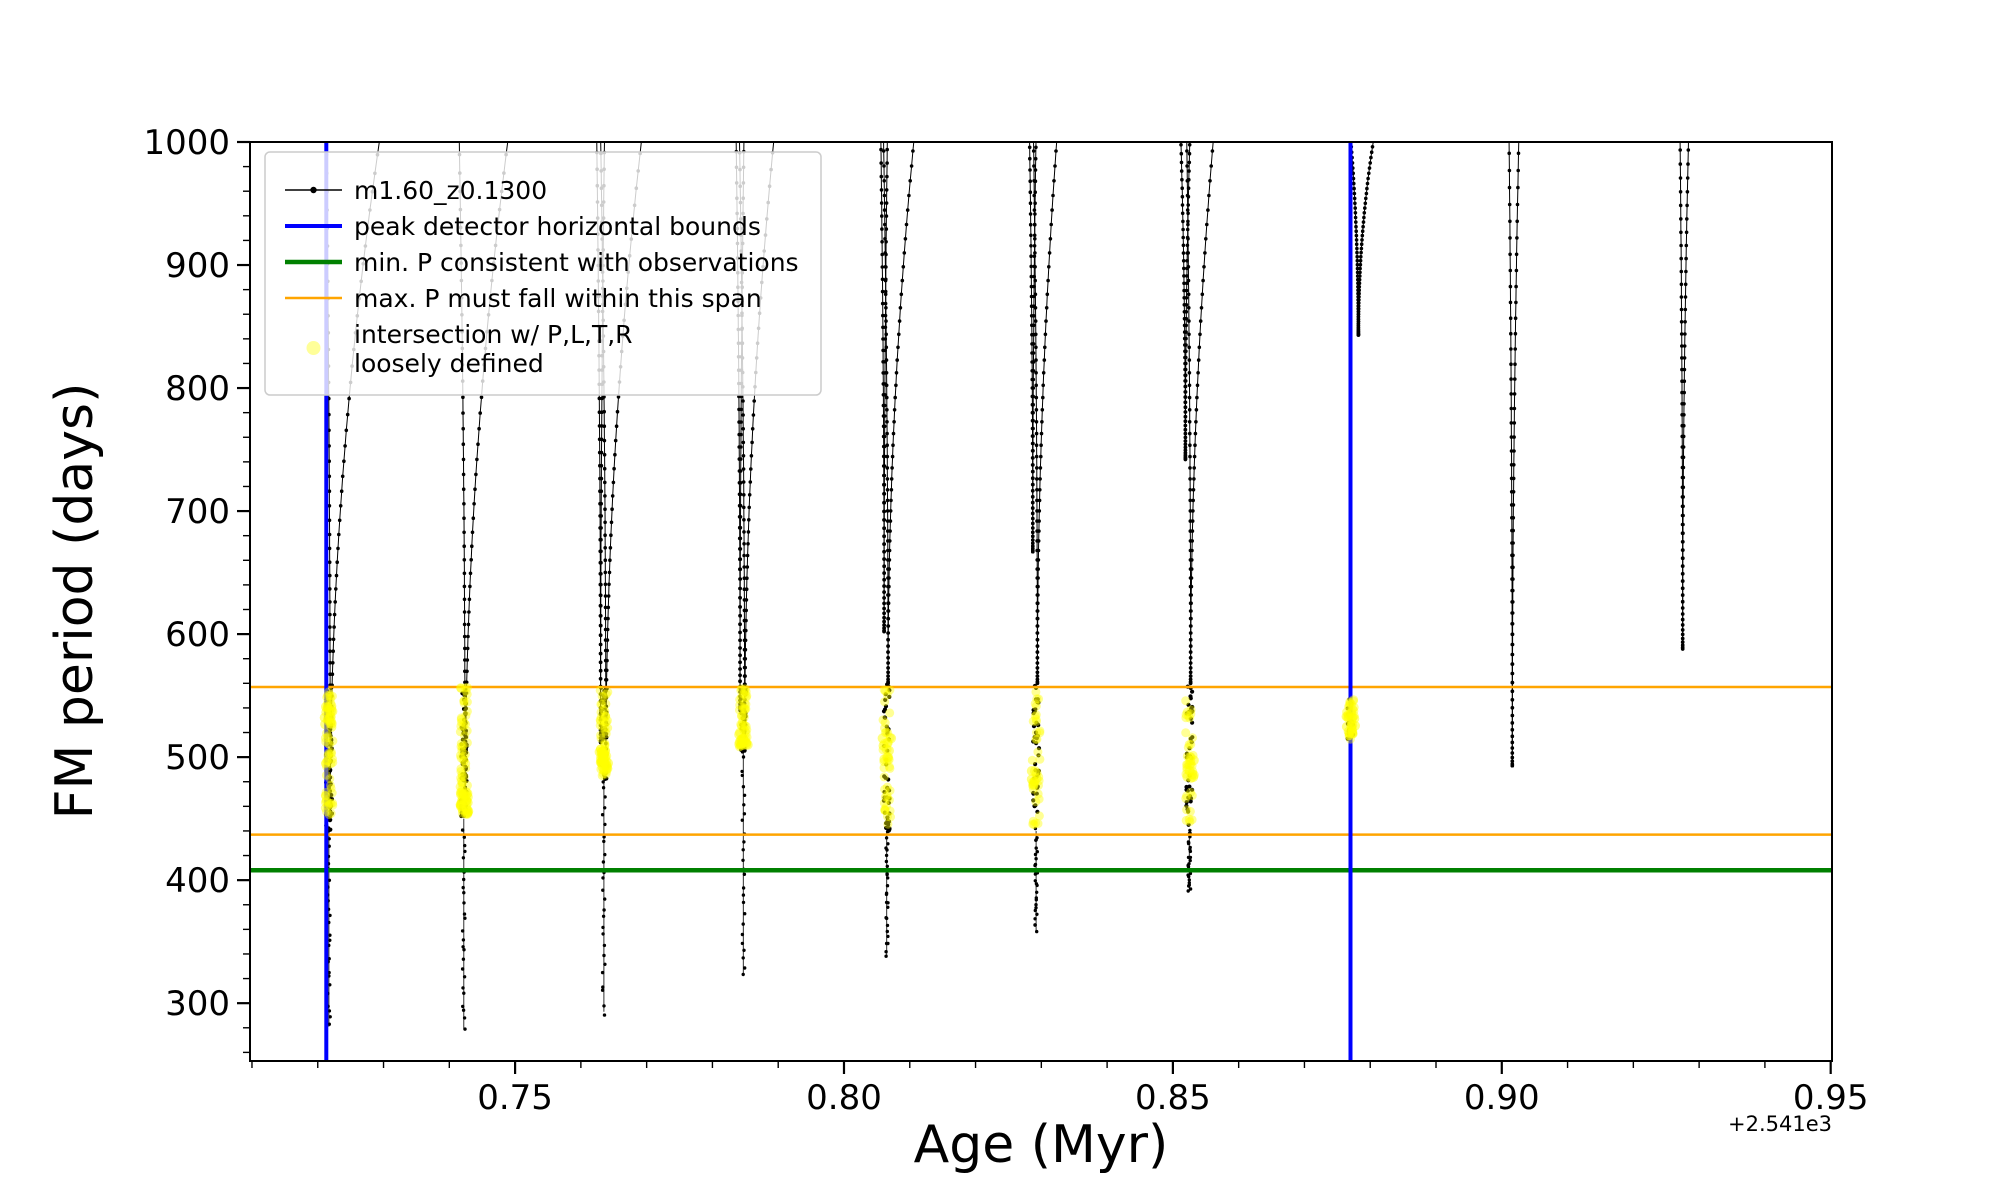  What do you see at coordinates (844, 1098) in the screenshot?
I see `x-tick-label: 0.80` at bounding box center [844, 1098].